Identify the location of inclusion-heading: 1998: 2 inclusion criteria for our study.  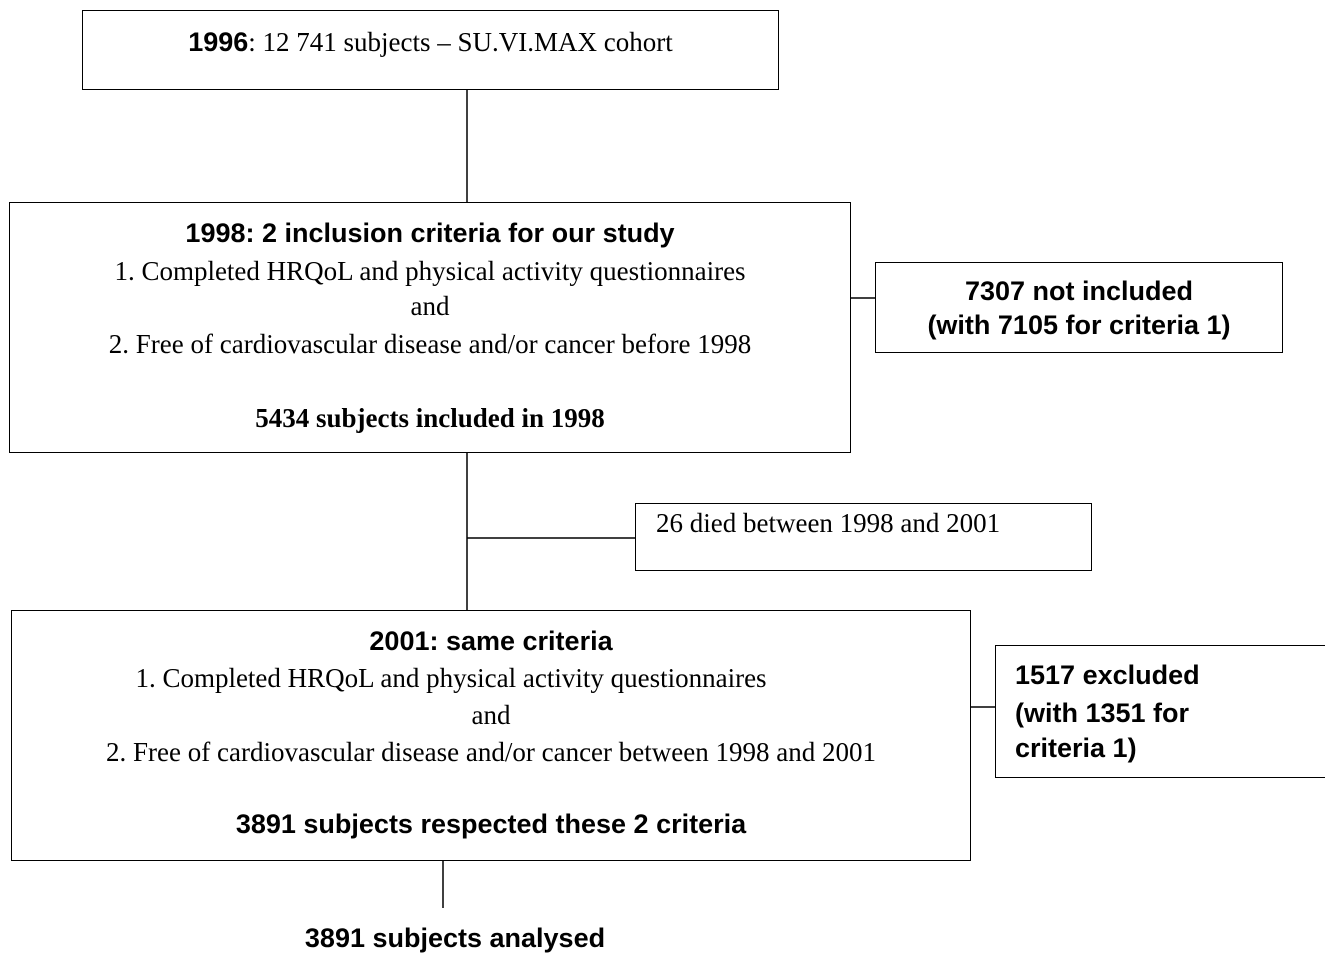
(430, 233).